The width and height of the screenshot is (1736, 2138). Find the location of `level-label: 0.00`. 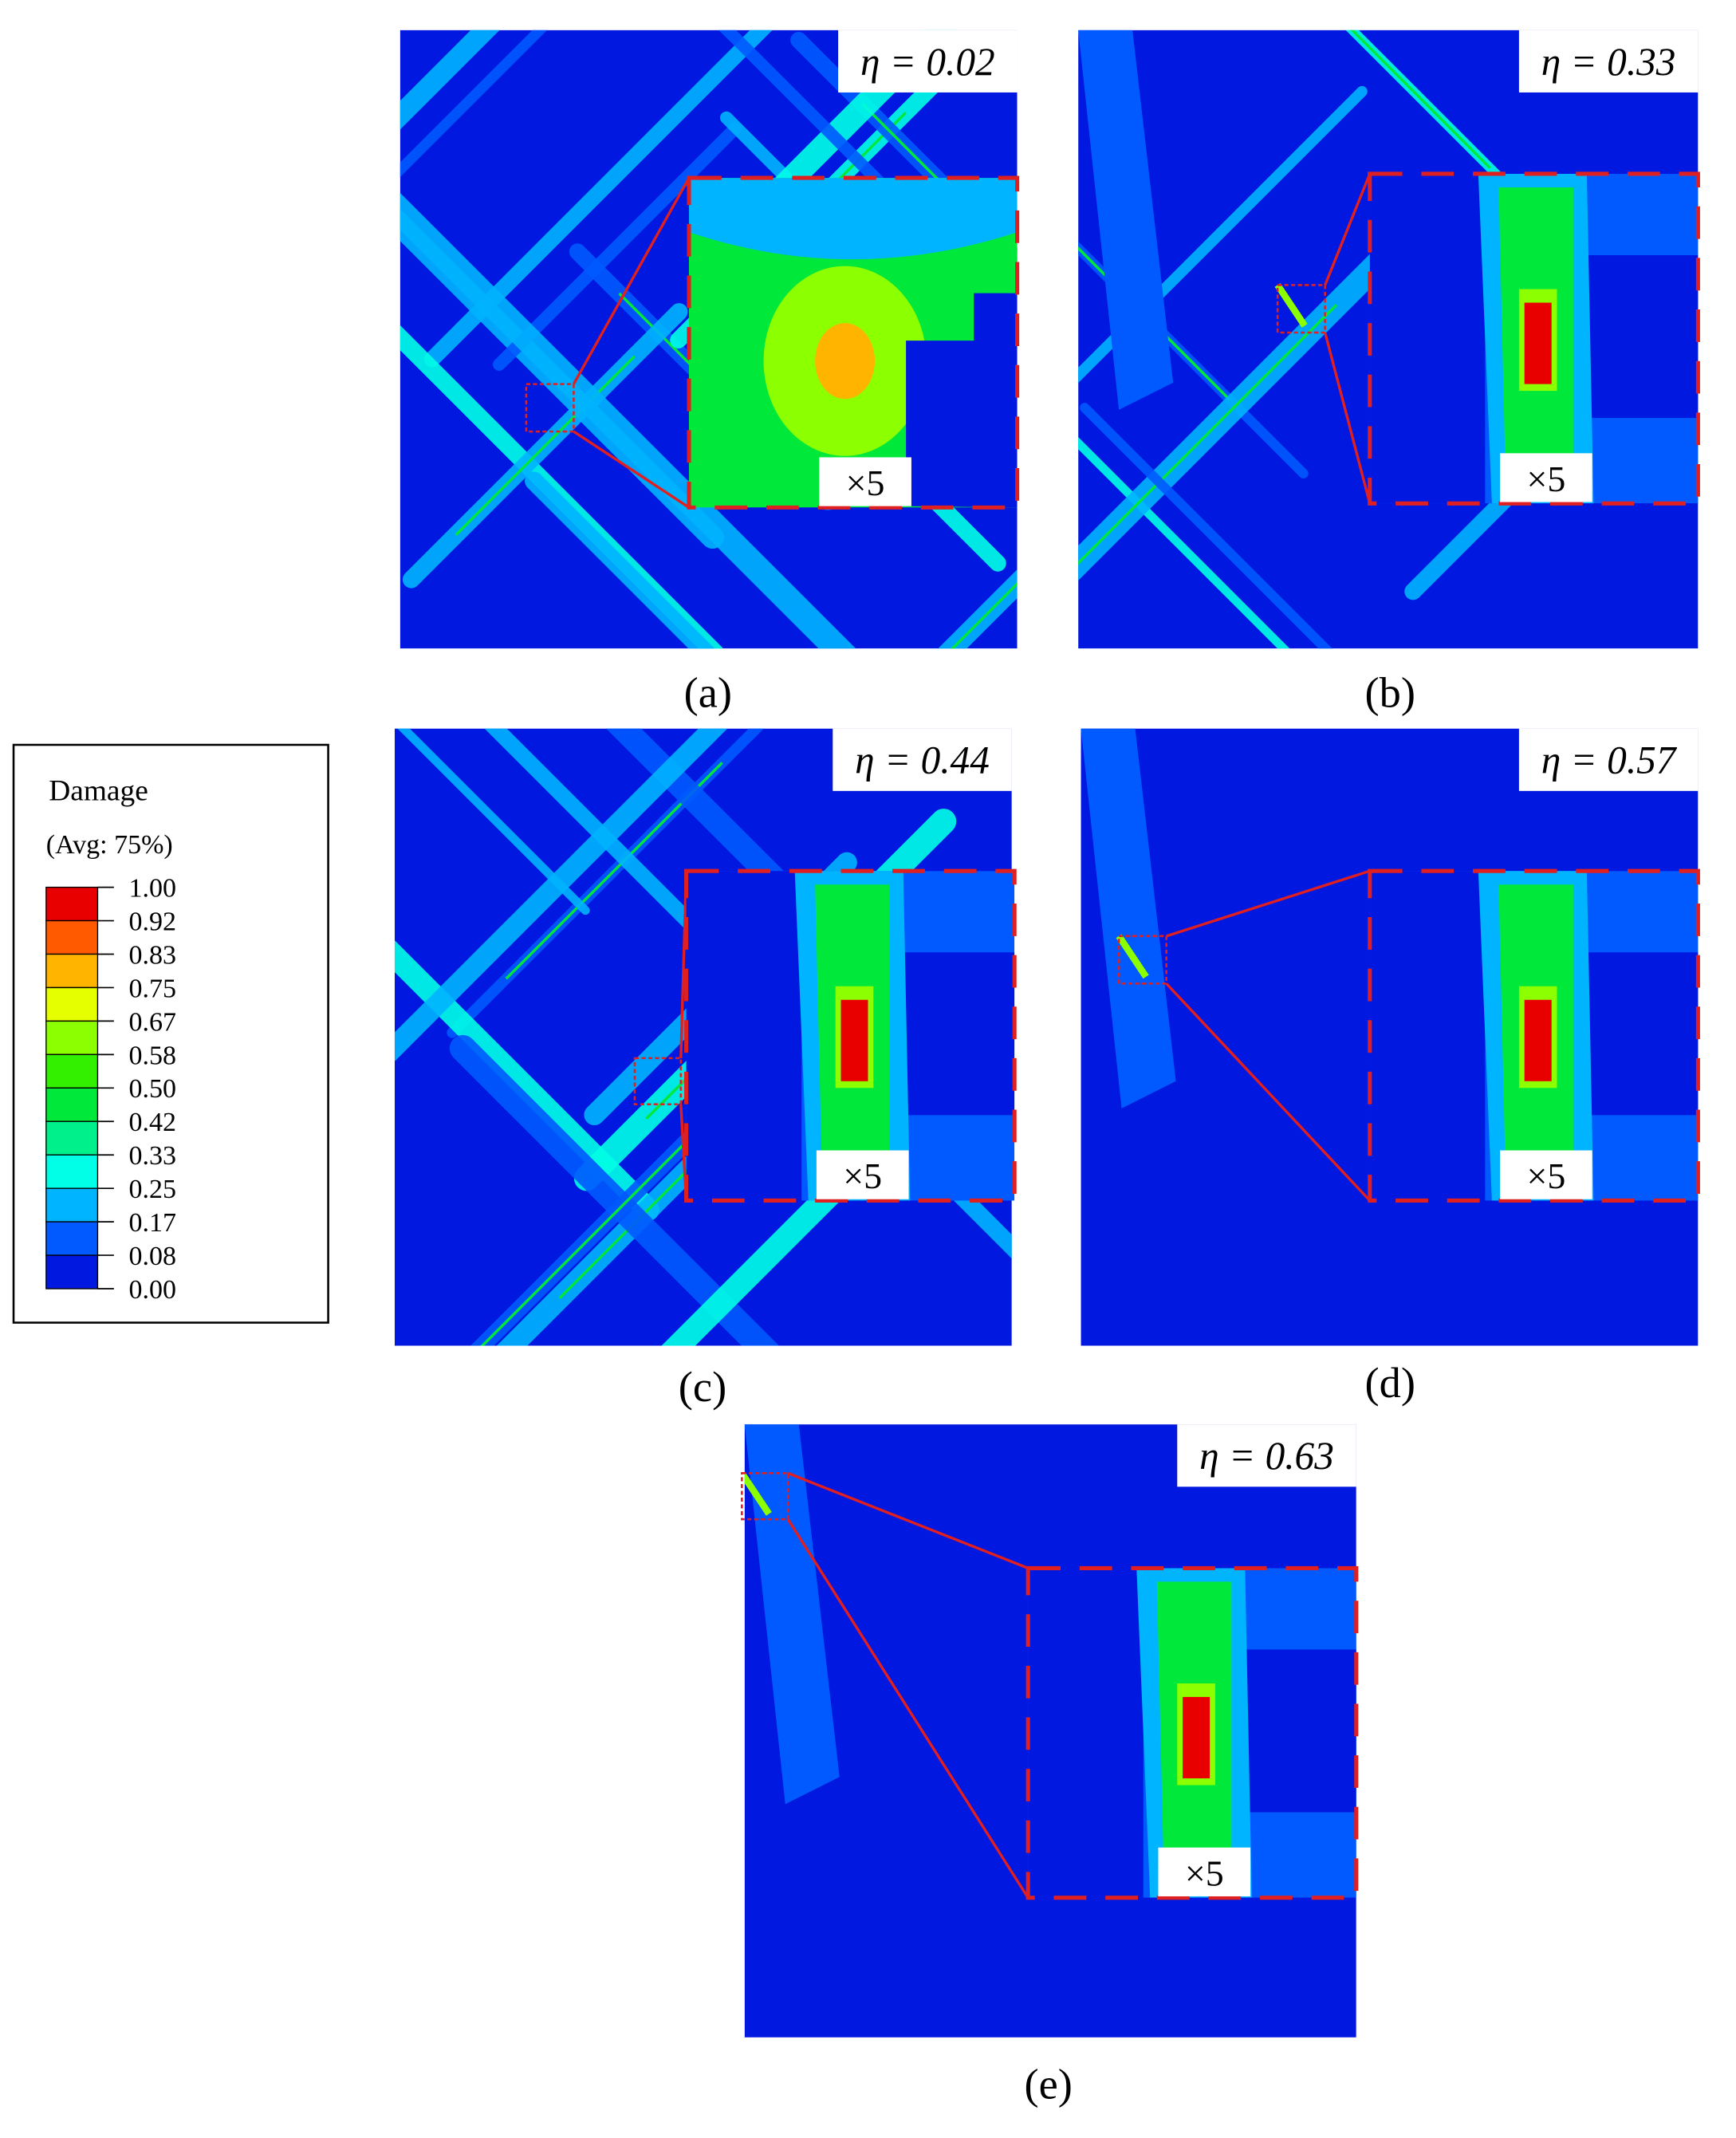

level-label: 0.00 is located at coordinates (152, 1290).